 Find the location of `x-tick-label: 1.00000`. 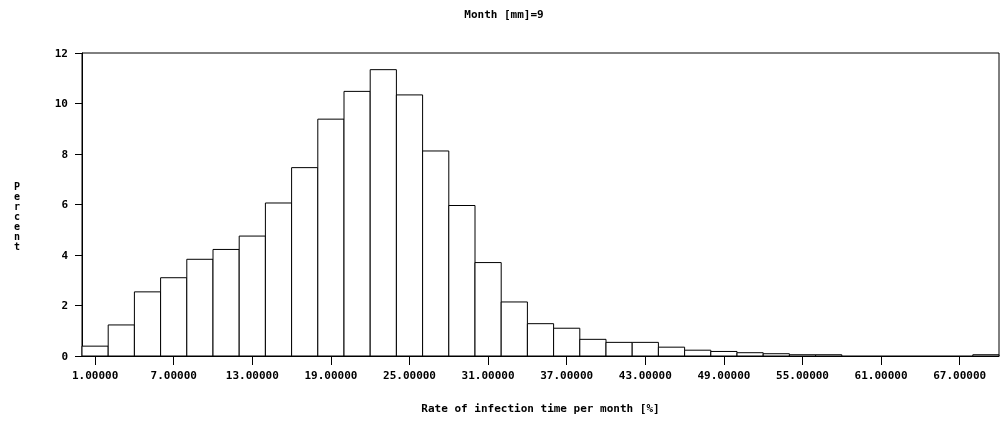

x-tick-label: 1.00000 is located at coordinates (95, 375).